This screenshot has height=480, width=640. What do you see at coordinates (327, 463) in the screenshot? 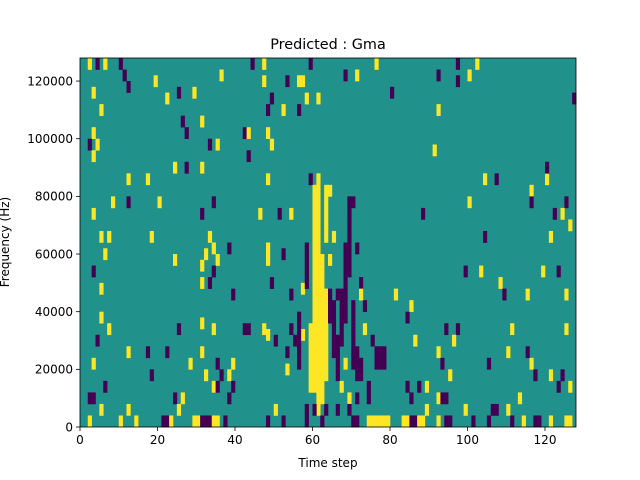
I see `x-axis-label: Time step` at bounding box center [327, 463].